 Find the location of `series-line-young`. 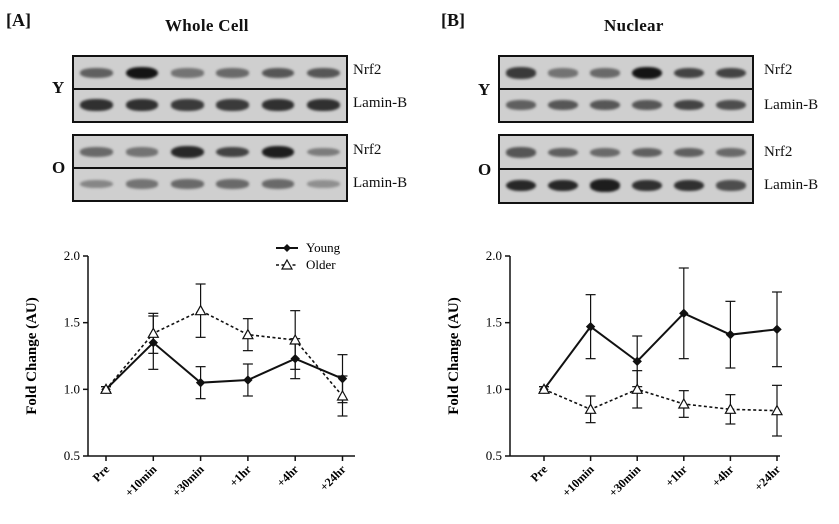

series-line-young is located at coordinates (224, 366).